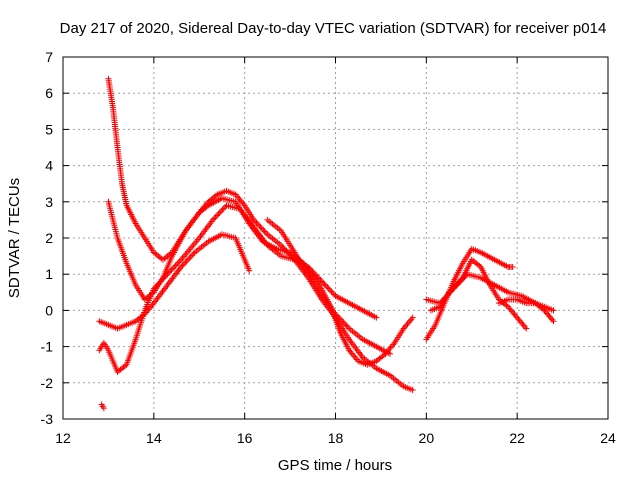  I want to click on series-track-e, so click(328, 286).